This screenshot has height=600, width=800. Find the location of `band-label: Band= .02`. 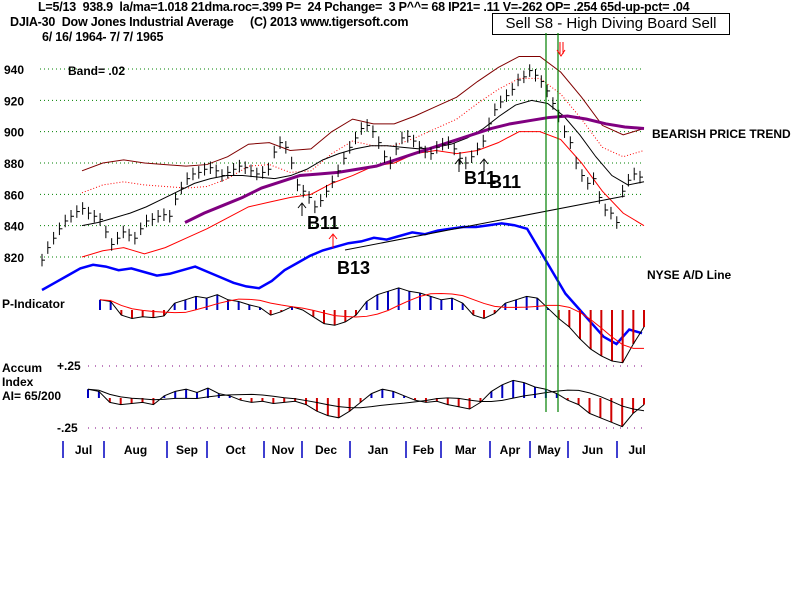

band-label: Band= .02 is located at coordinates (96, 71).